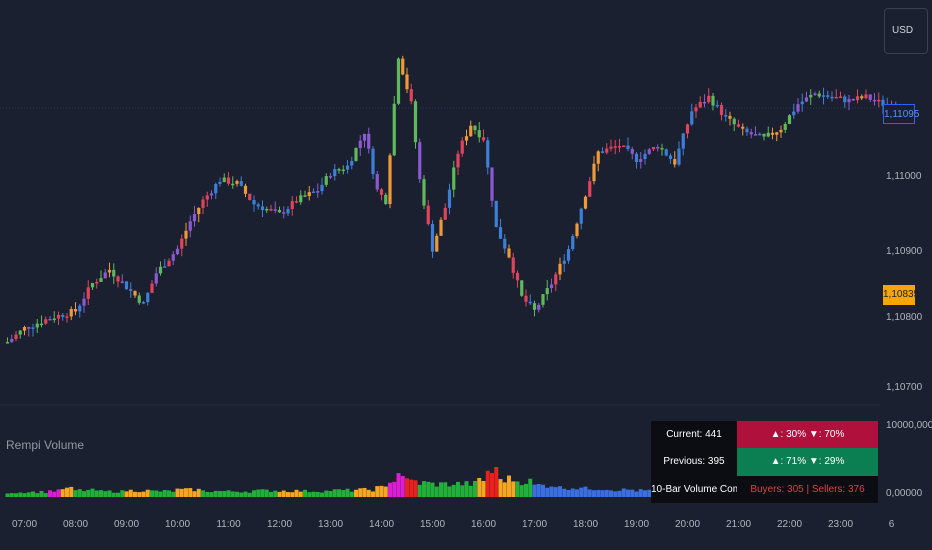  What do you see at coordinates (483, 524) in the screenshot?
I see `time-tick: 16:00` at bounding box center [483, 524].